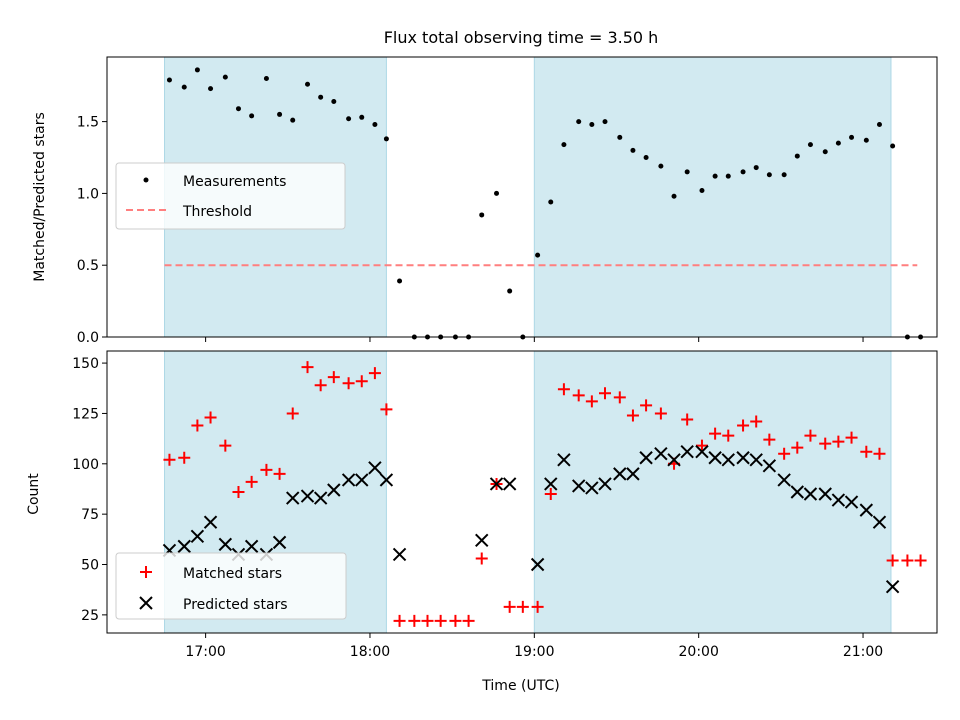  Describe the element at coordinates (534, 646) in the screenshot. I see `bottom-x-axis: 17:00 18:00 19:00 20:00 21:00` at that location.